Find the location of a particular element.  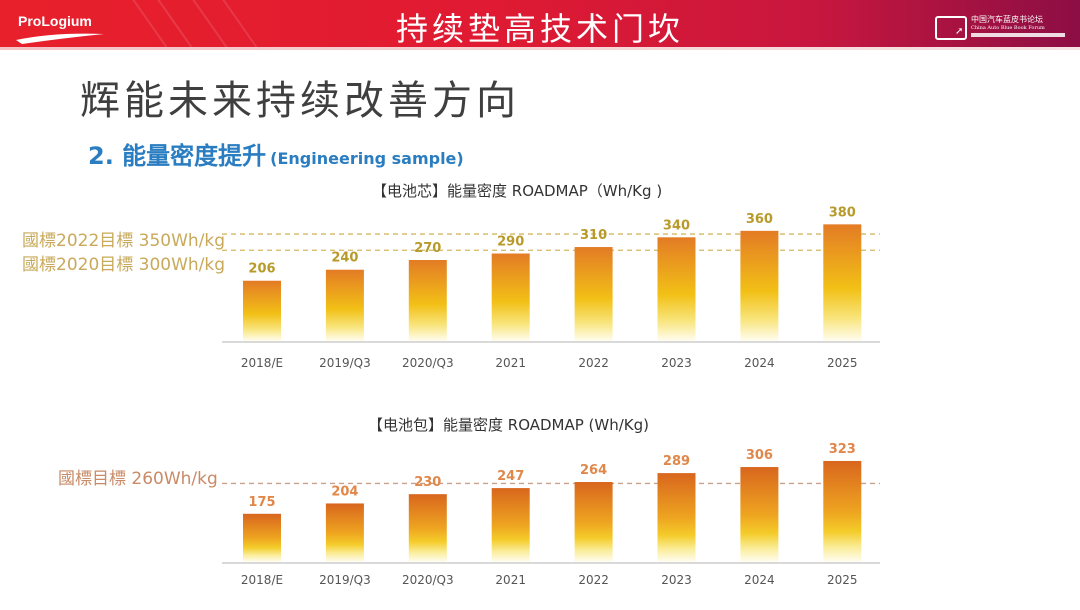

cell-category-label: 2020/Q3 is located at coordinates (428, 363).